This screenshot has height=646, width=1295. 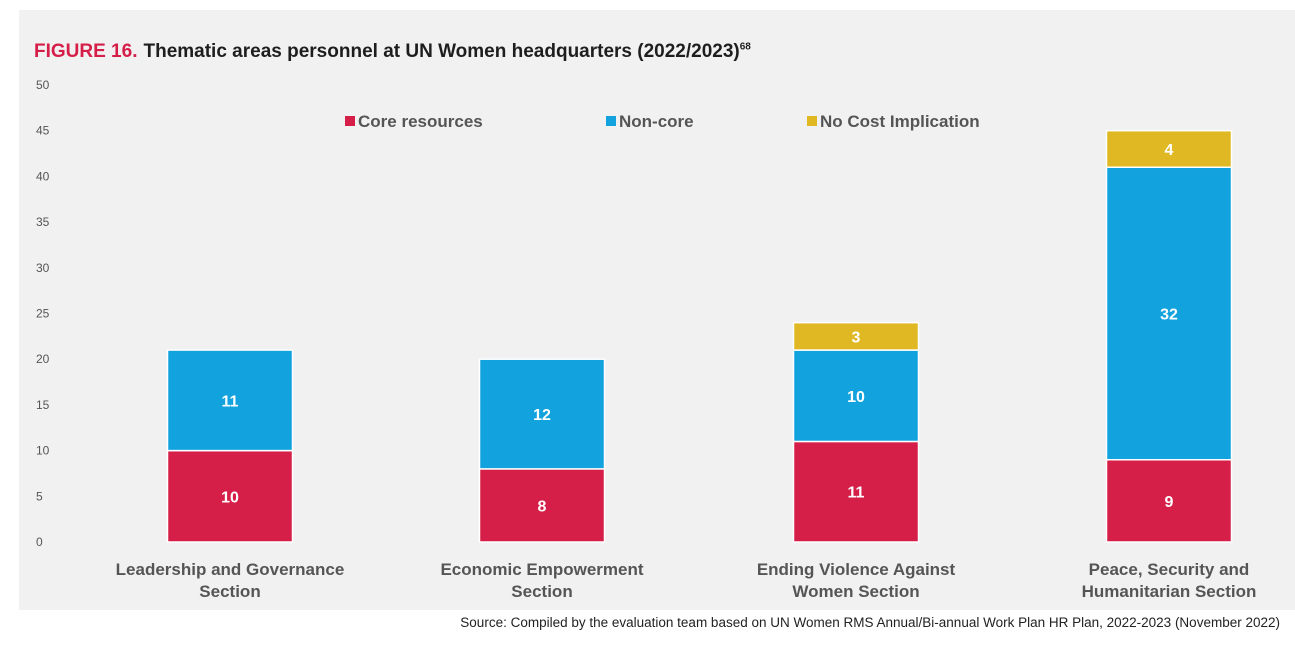 I want to click on y-tick-label: 35, so click(x=43, y=222).